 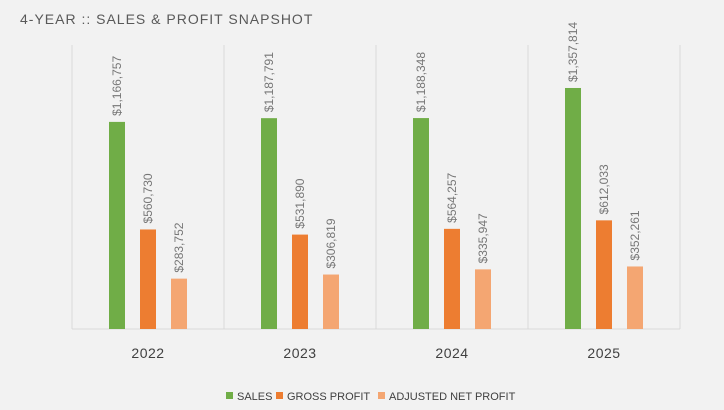 I want to click on chart-title: 4-YEAR :: SALES & PROFIT SNAPSHOT, so click(x=166, y=19).